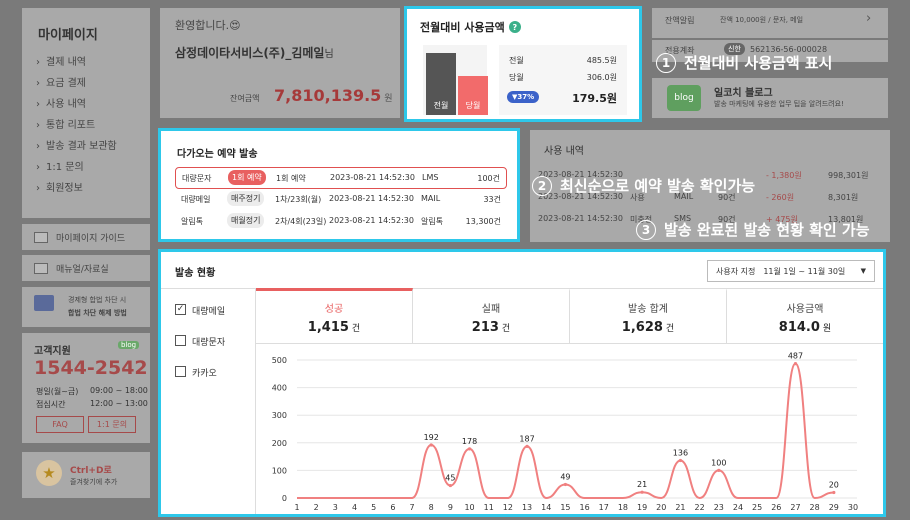 The height and width of the screenshot is (520, 910). What do you see at coordinates (804, 271) in the screenshot?
I see `period-value: 11월 1일 ~ 11월 30일` at bounding box center [804, 271].